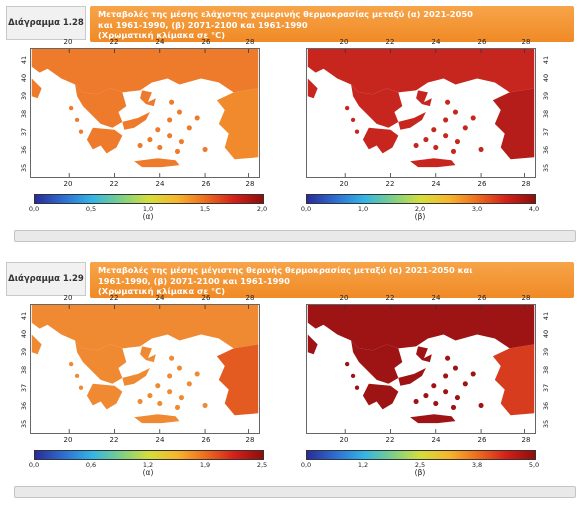 This screenshot has height=510, width=582. I want to click on map-panel-b, so click(421, 113).